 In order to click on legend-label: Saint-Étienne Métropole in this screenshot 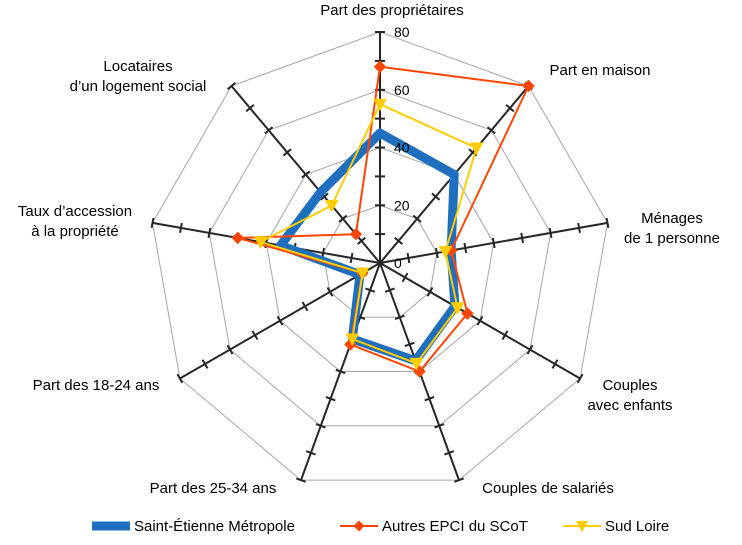, I will do `click(214, 526)`.